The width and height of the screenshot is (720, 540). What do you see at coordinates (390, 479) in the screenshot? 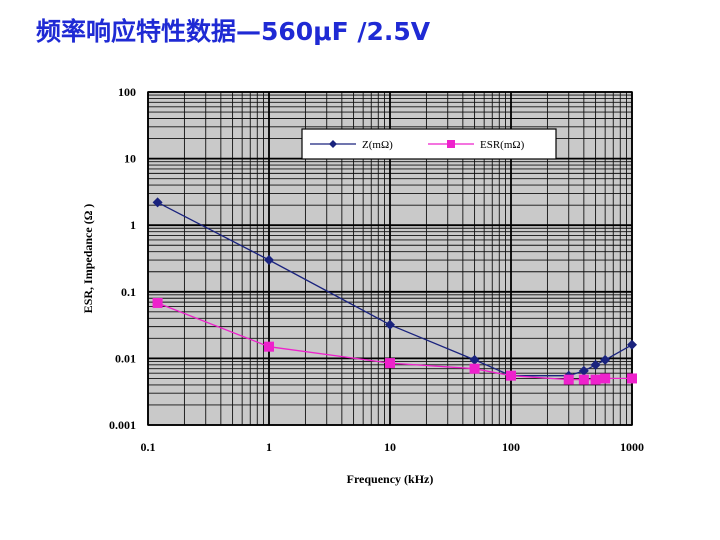
I see `x-axis-label: Frequency (kHz)` at bounding box center [390, 479].